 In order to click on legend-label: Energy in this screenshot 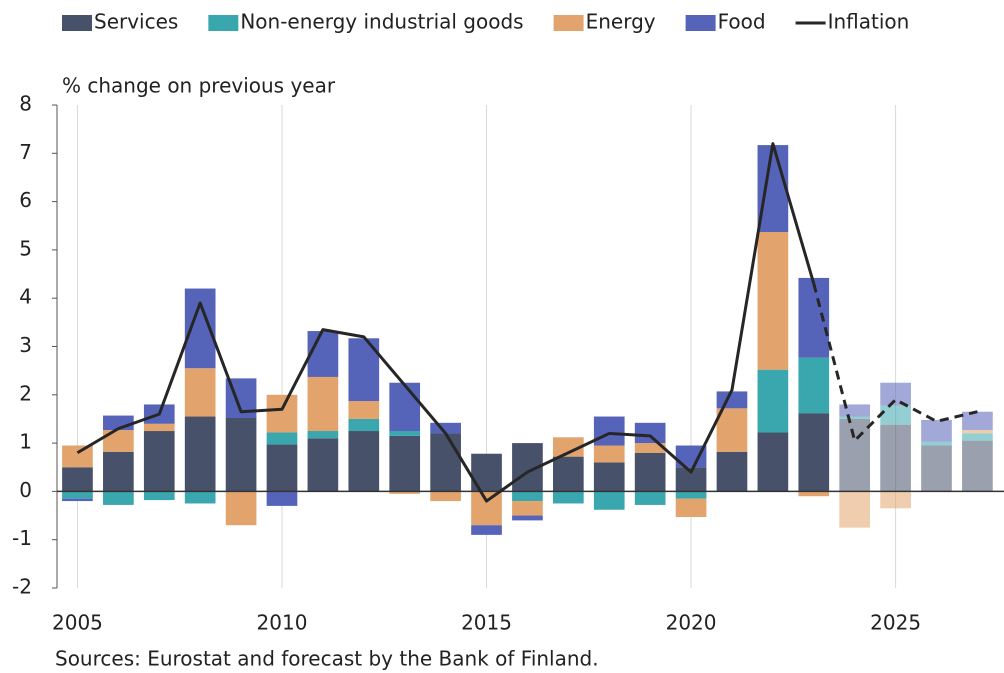, I will do `click(621, 22)`.